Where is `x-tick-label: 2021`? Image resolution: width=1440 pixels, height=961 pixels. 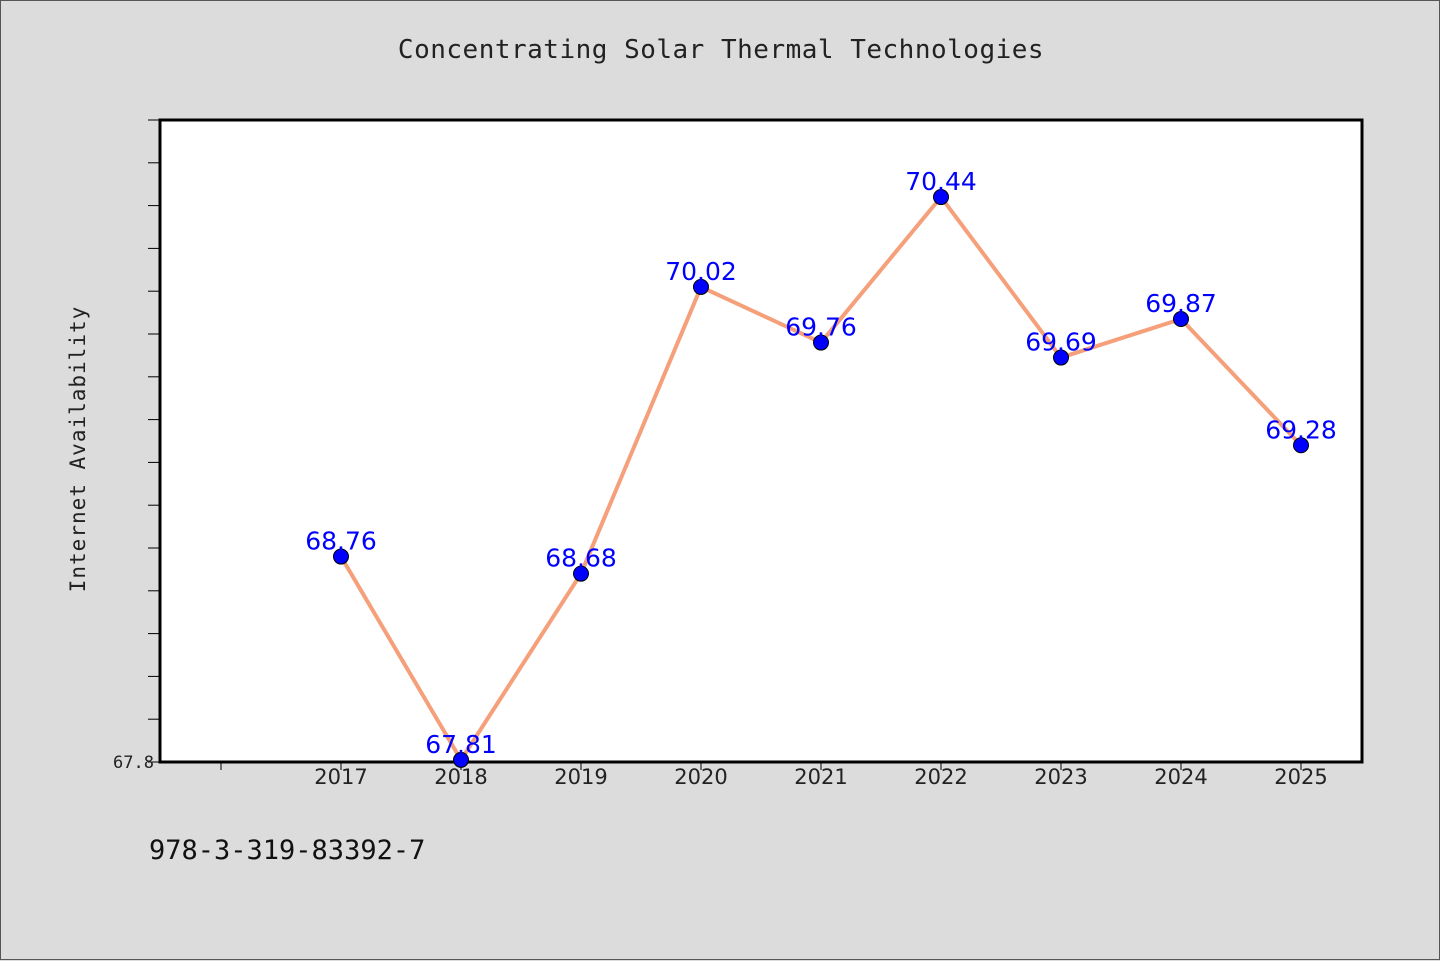
x-tick-label: 2021 is located at coordinates (820, 777).